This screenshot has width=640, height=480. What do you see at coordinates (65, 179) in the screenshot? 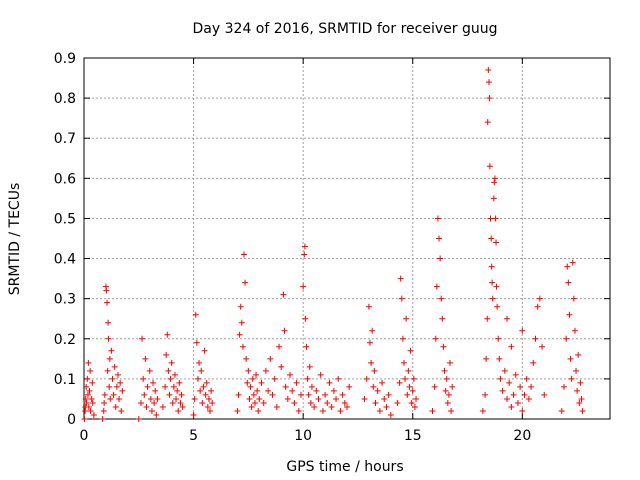
I see `y-tick-label: 0.6` at bounding box center [65, 179].